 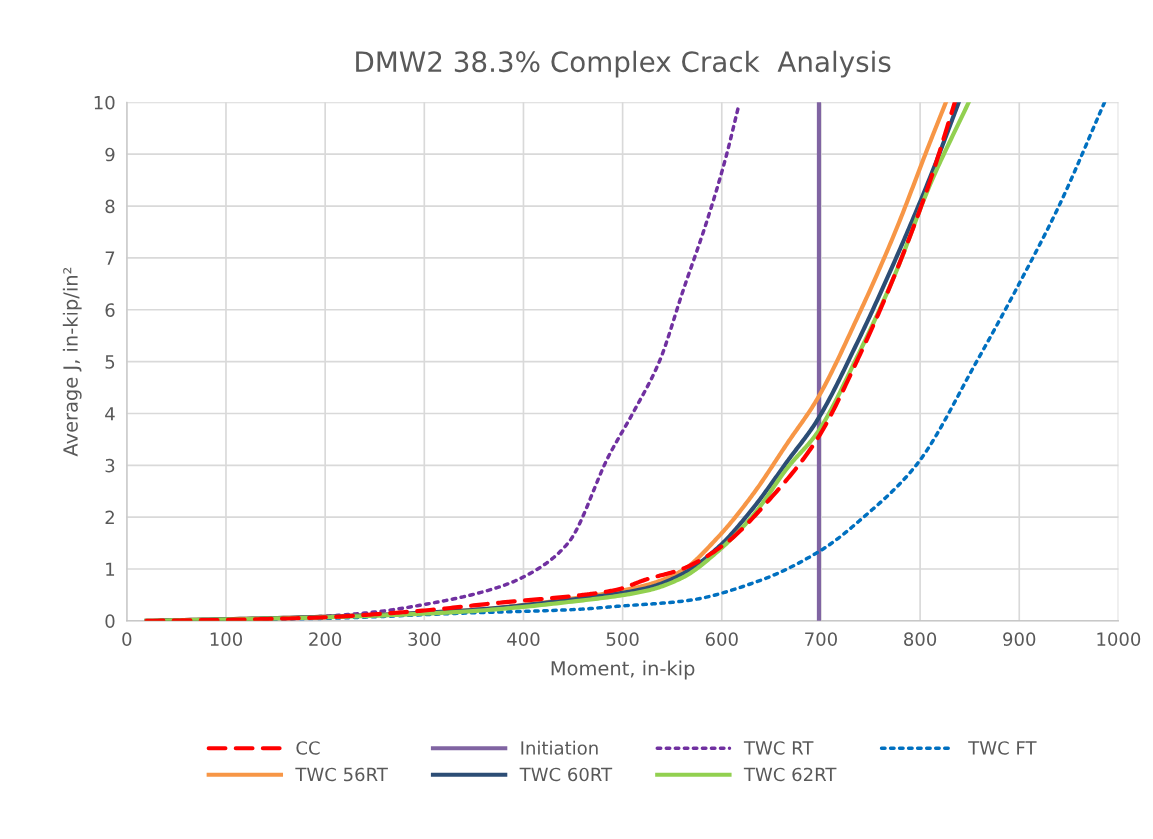 I want to click on y-tick-label: 8, so click(x=110, y=206).